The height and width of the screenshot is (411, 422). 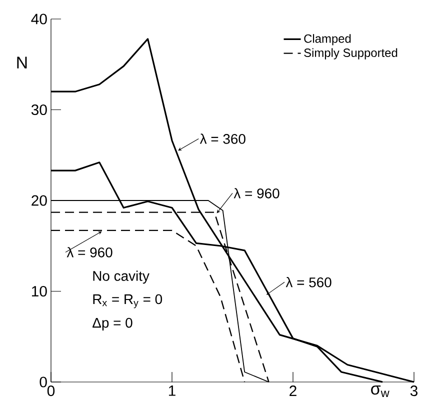 I want to click on x-axis-title: σ$_{w}$, so click(x=380, y=392).